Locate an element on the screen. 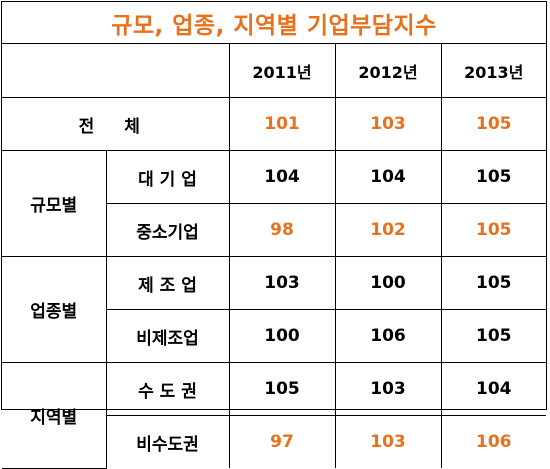  group-label-industry: 업종별 is located at coordinates (54, 309).